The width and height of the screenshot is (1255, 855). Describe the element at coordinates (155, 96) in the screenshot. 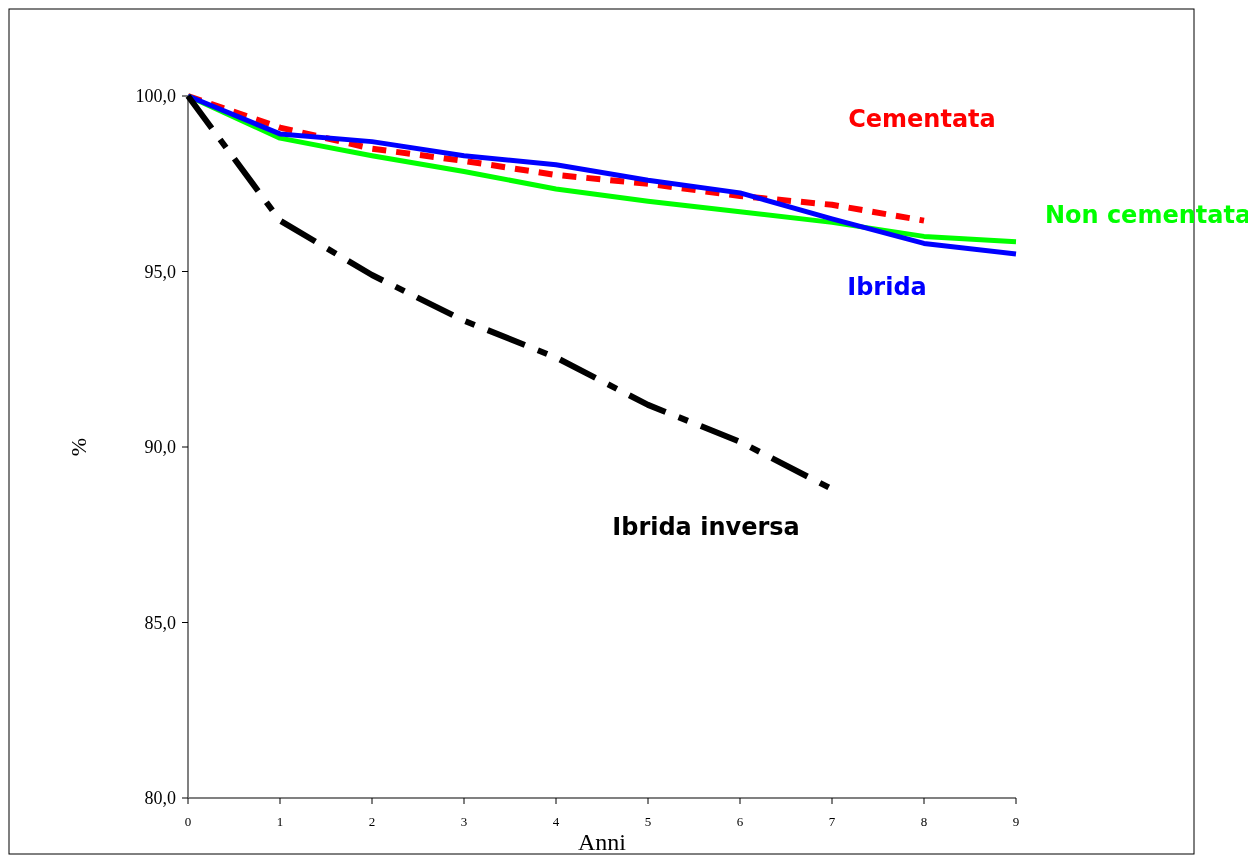

I see `y-tick-label: 100,0` at that location.